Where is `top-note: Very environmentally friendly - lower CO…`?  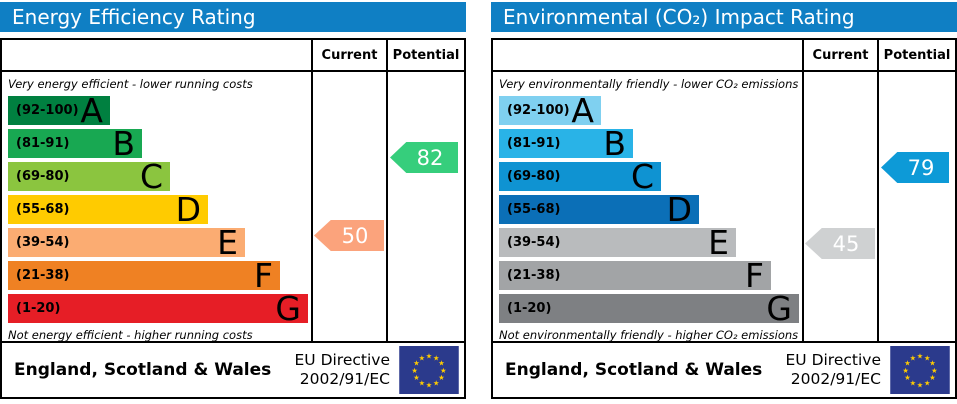
top-note: Very environmentally friendly - lower CO… is located at coordinates (649, 84).